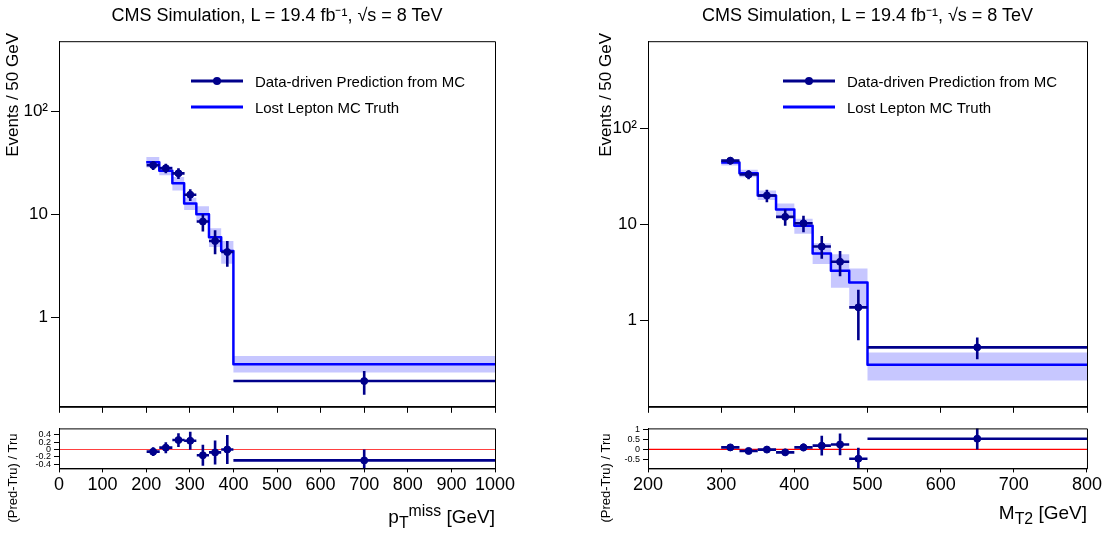 The image size is (1104, 536). What do you see at coordinates (495, 484) in the screenshot?
I see `x-tick-label: 1000` at bounding box center [495, 484].